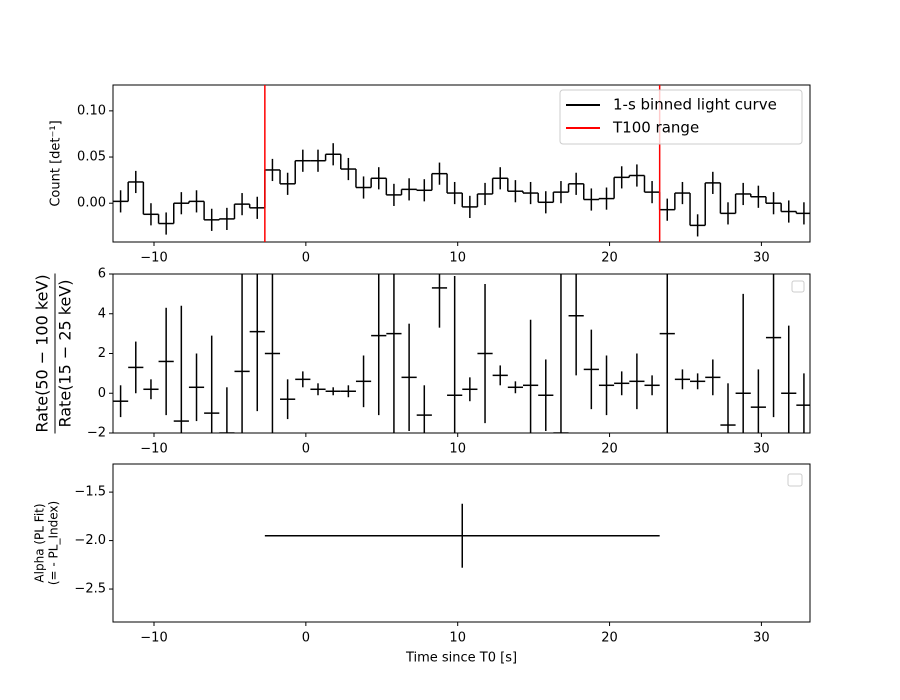 The height and width of the screenshot is (700, 900). What do you see at coordinates (102, 393) in the screenshot?
I see `y-tick-label: 0` at bounding box center [102, 393].